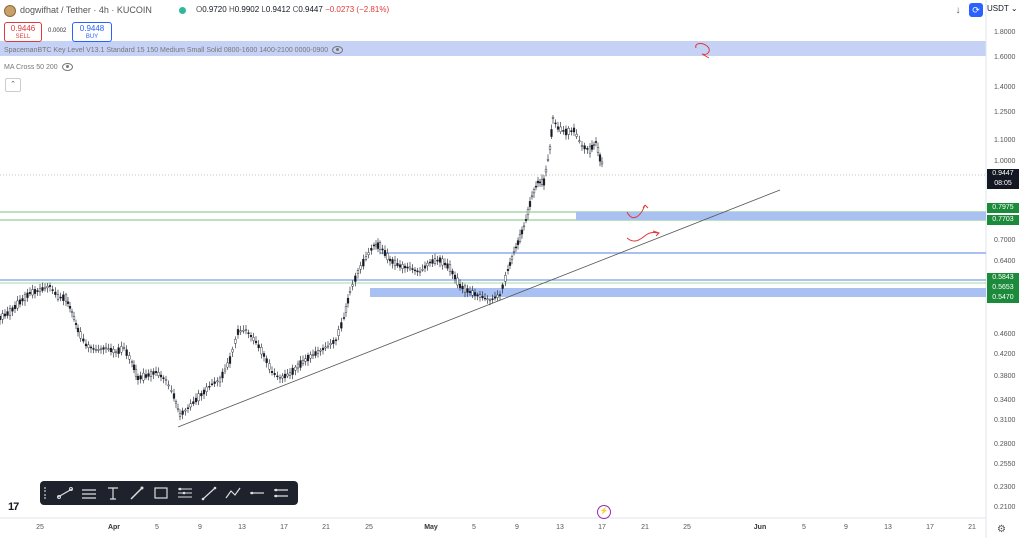 This screenshot has height=538, width=1024. What do you see at coordinates (310, 9) in the screenshot?
I see `close-value: 0.9447` at bounding box center [310, 9].